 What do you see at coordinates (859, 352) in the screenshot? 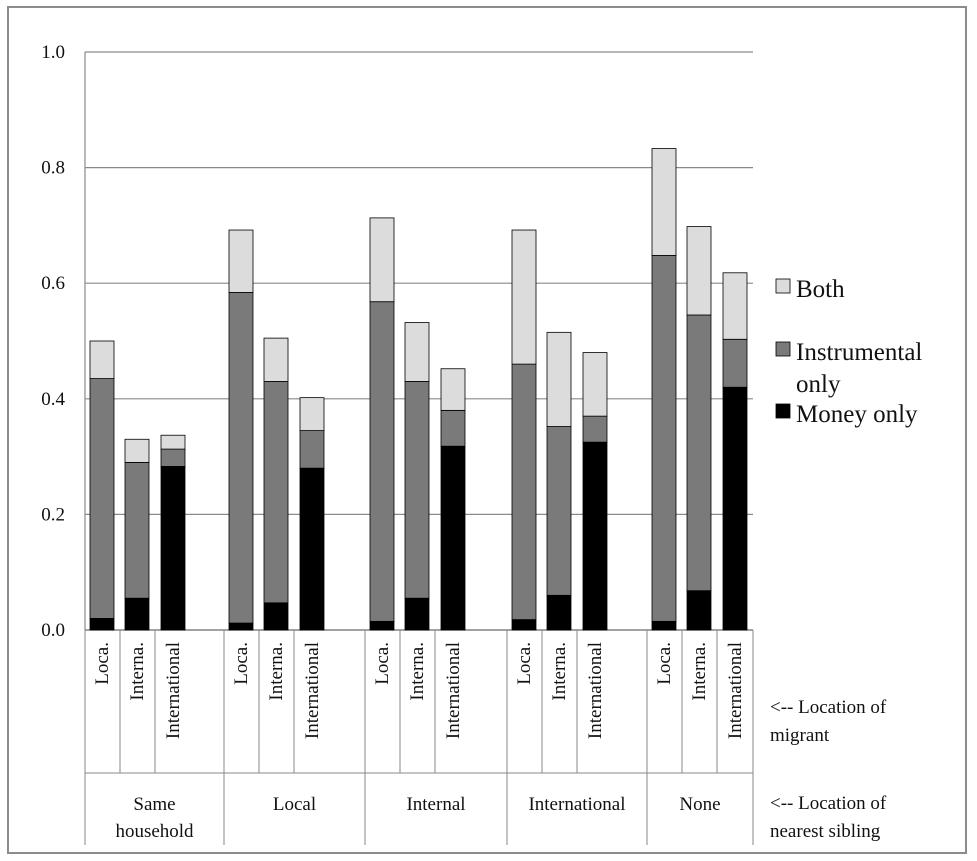
I see `legend-label: Instrumental` at bounding box center [859, 352].